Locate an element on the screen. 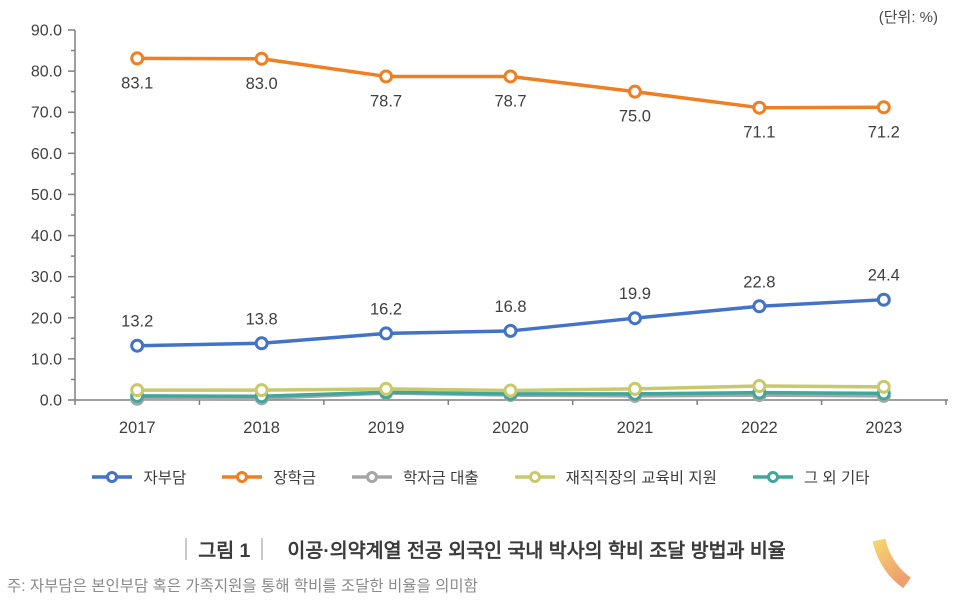 This screenshot has height=601, width=960. data-point-label: 13.2 is located at coordinates (137, 322).